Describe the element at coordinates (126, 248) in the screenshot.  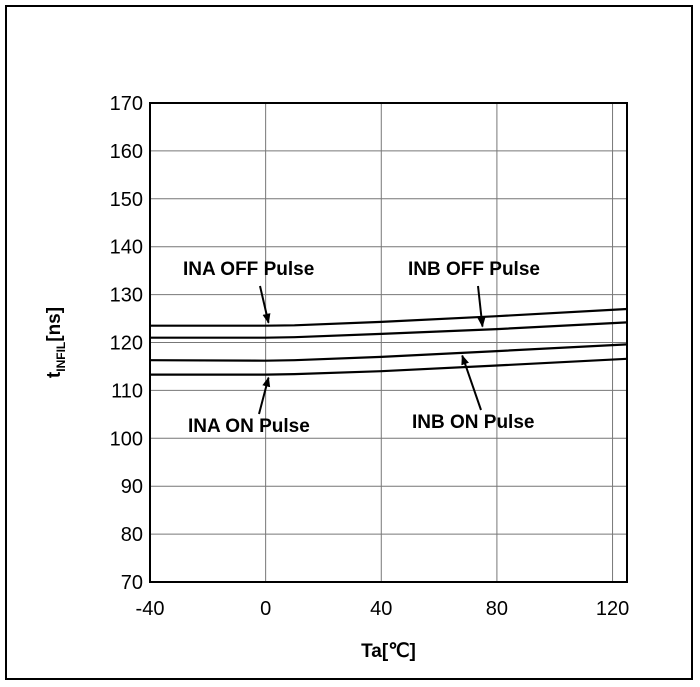
I see `y-tick-label: 140` at that location.